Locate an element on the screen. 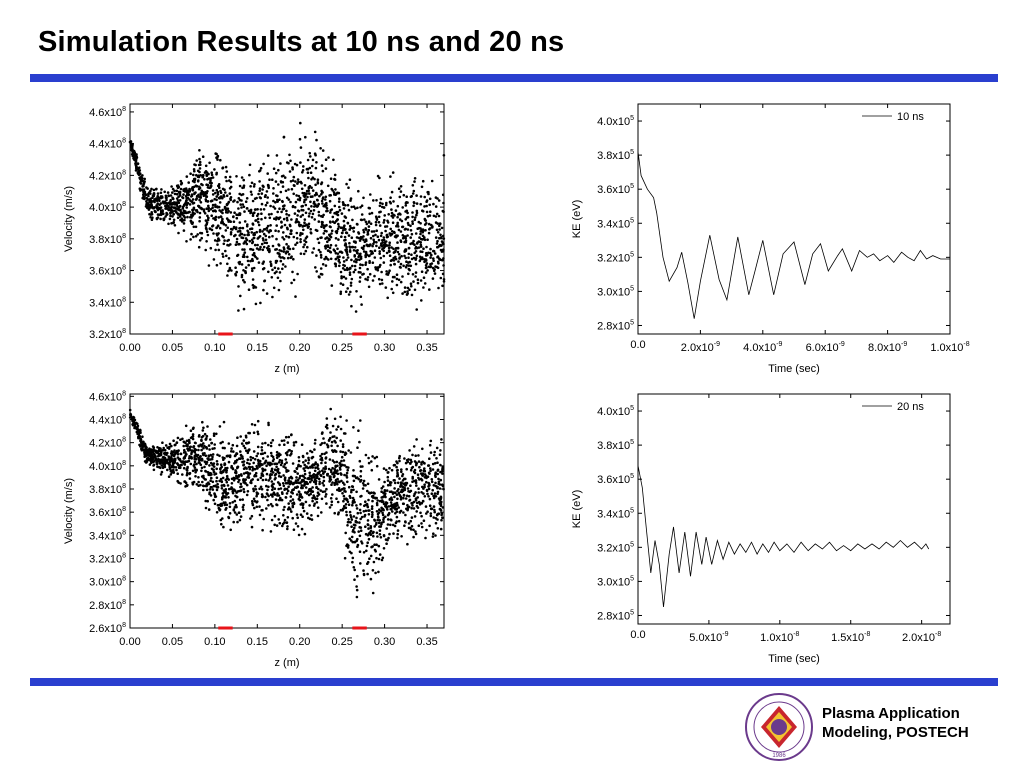 The height and width of the screenshot is (768, 1024). legend-label: 10 ns is located at coordinates (910, 117).